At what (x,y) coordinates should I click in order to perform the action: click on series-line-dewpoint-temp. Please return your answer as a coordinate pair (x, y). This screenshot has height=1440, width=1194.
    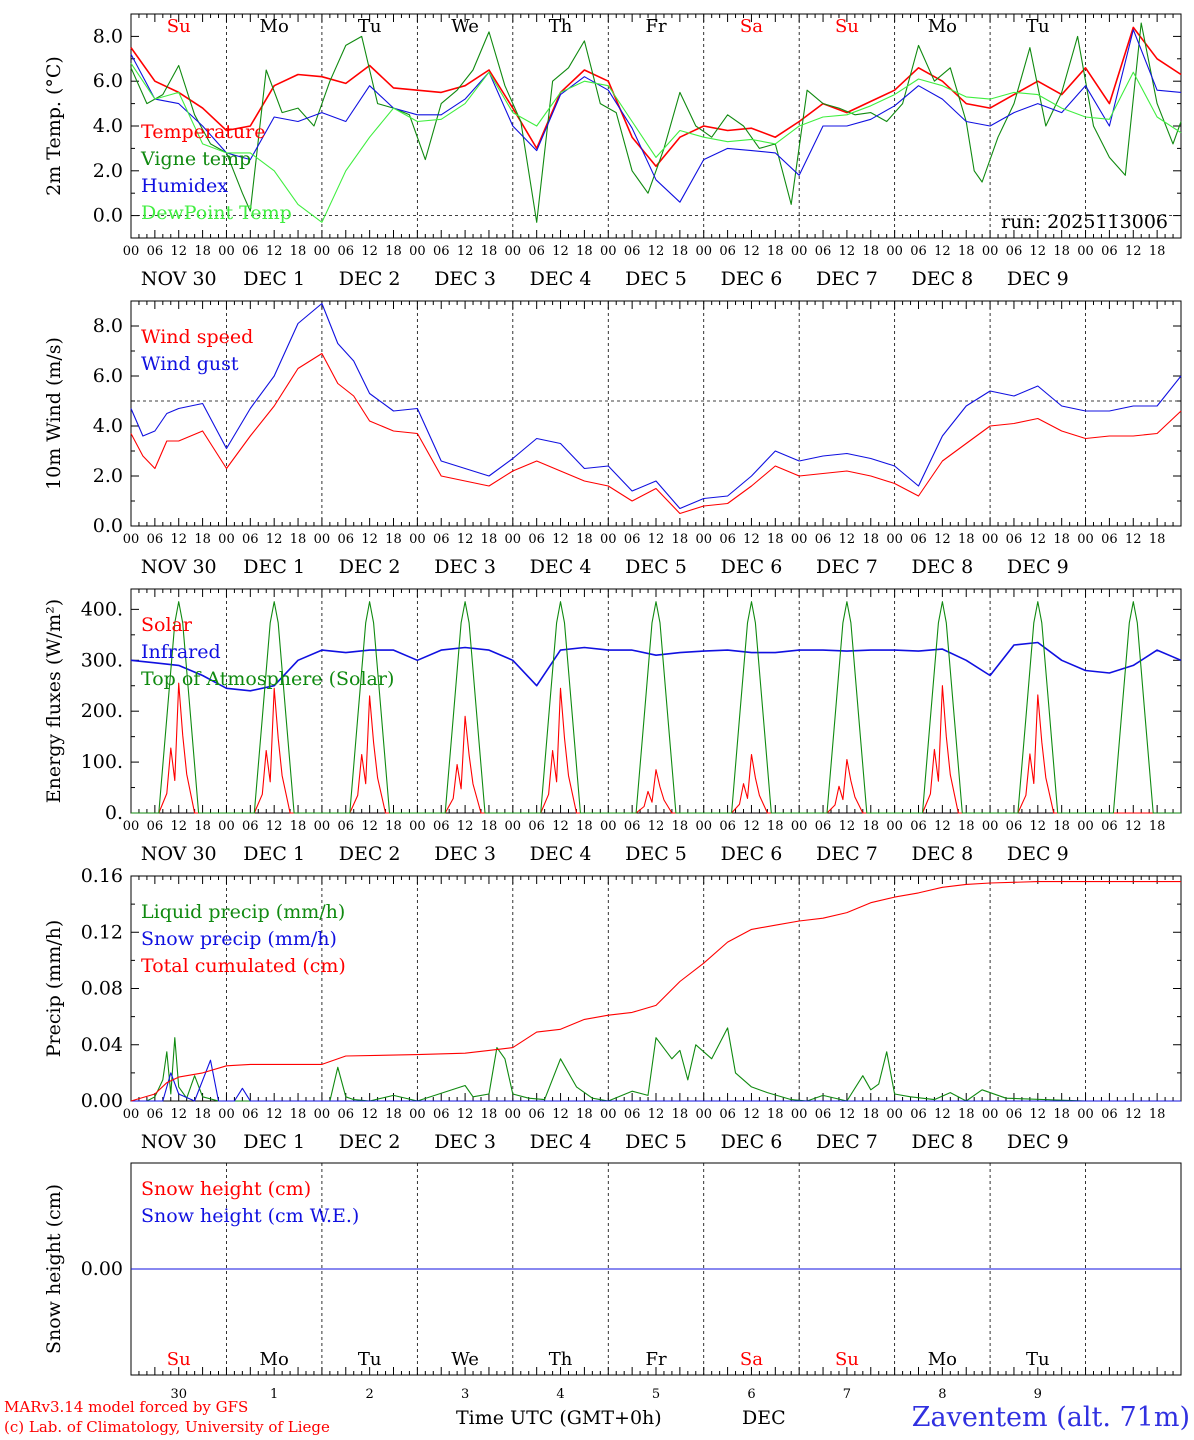
    Looking at the image, I should click on (656, 142).